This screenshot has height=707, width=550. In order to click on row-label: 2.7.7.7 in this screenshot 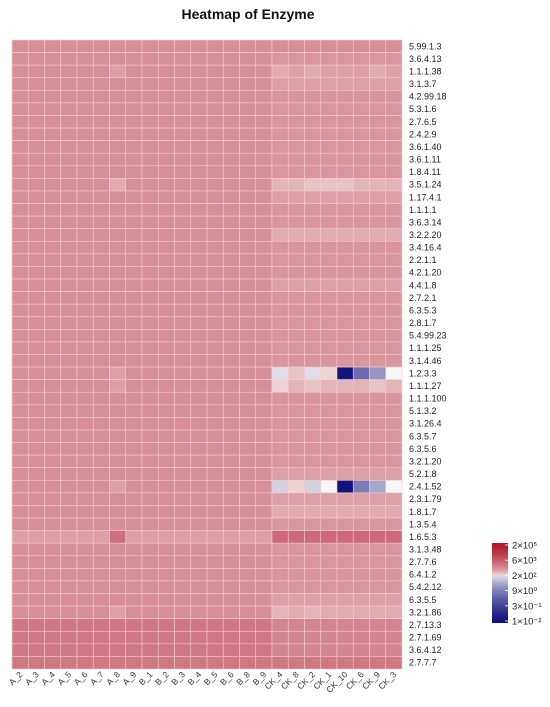, I will do `click(423, 663)`.